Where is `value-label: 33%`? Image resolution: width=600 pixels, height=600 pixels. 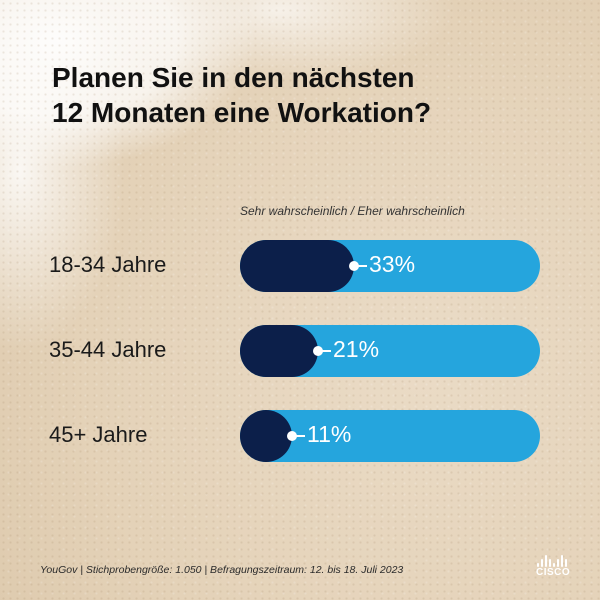
value-label: 33% is located at coordinates (392, 264).